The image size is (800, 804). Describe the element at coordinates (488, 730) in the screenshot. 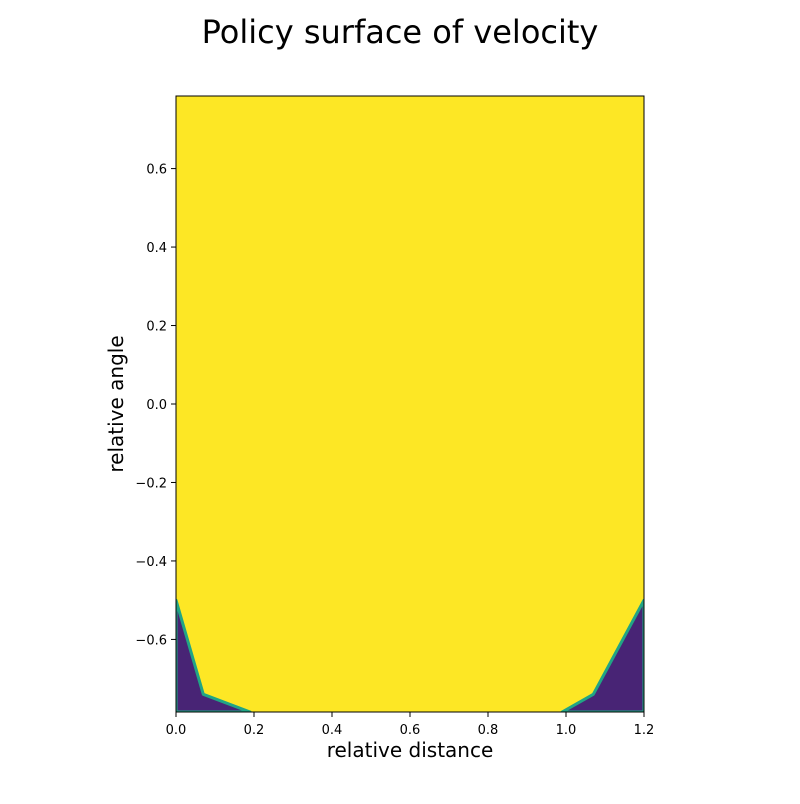

I see `x-tick-label: 0.8` at that location.